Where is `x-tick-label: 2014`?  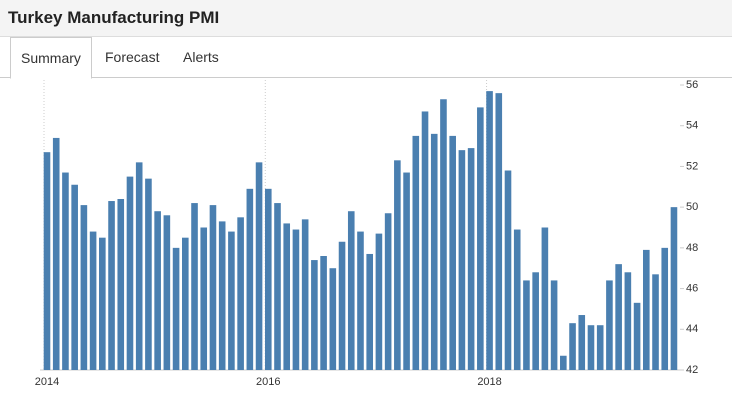 x-tick-label: 2014 is located at coordinates (47, 382).